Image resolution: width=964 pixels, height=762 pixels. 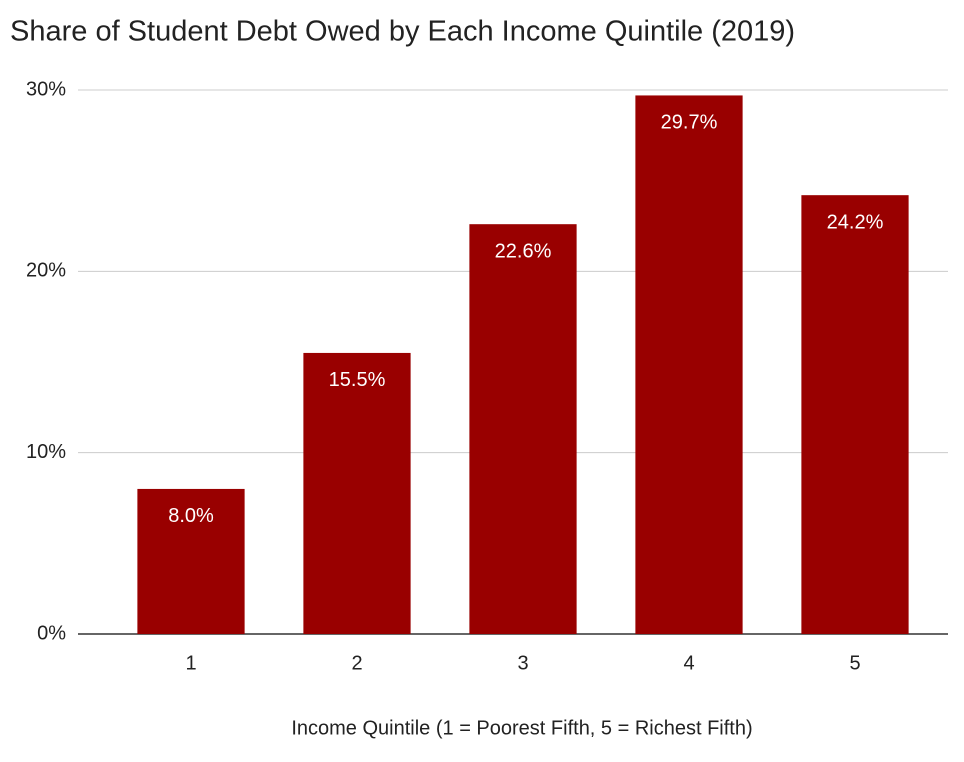 What do you see at coordinates (51, 633) in the screenshot?
I see `y-tick-label: 0%` at bounding box center [51, 633].